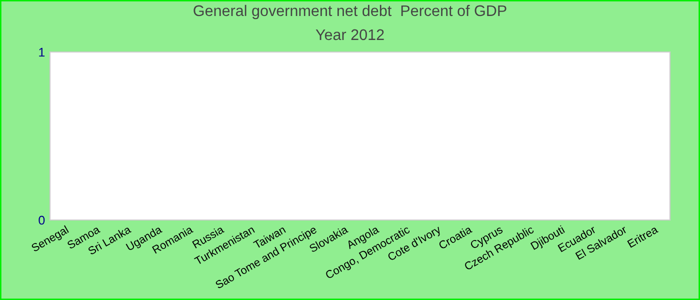  I want to click on chart-title: General government net debt Percent of GDP, so click(350, 12).